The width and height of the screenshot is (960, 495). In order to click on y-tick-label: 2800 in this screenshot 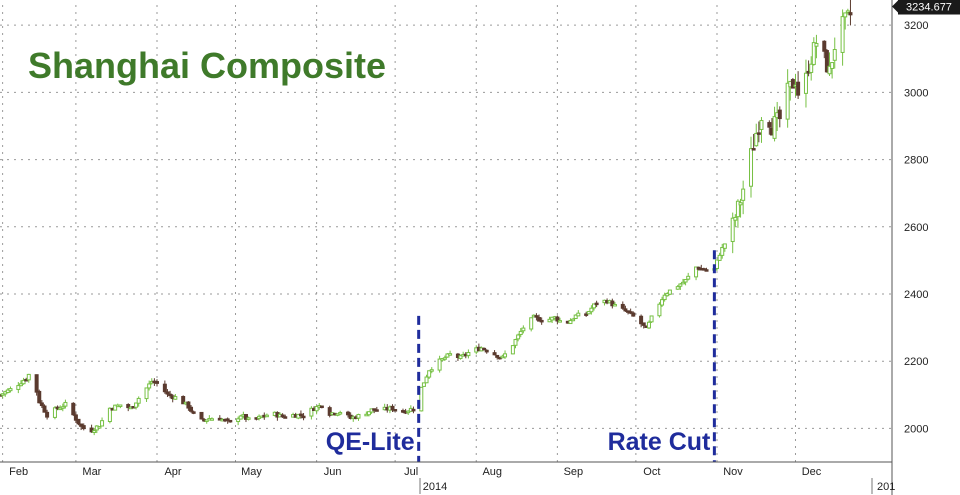, I will do `click(916, 161)`.